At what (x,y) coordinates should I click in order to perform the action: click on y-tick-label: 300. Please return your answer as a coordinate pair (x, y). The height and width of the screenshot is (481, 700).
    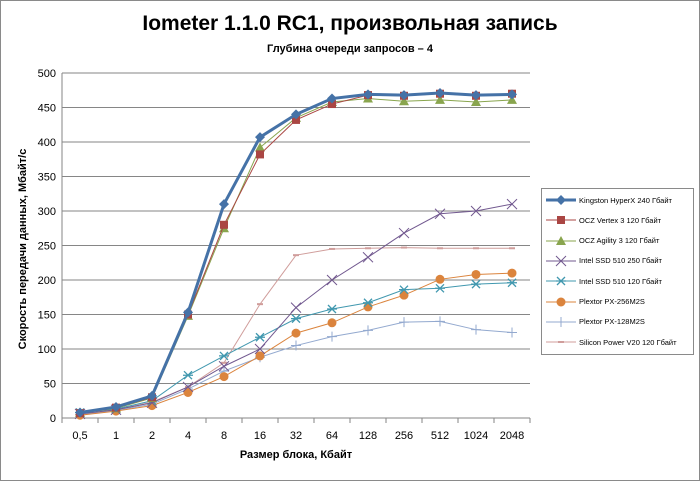
    Looking at the image, I should click on (47, 212).